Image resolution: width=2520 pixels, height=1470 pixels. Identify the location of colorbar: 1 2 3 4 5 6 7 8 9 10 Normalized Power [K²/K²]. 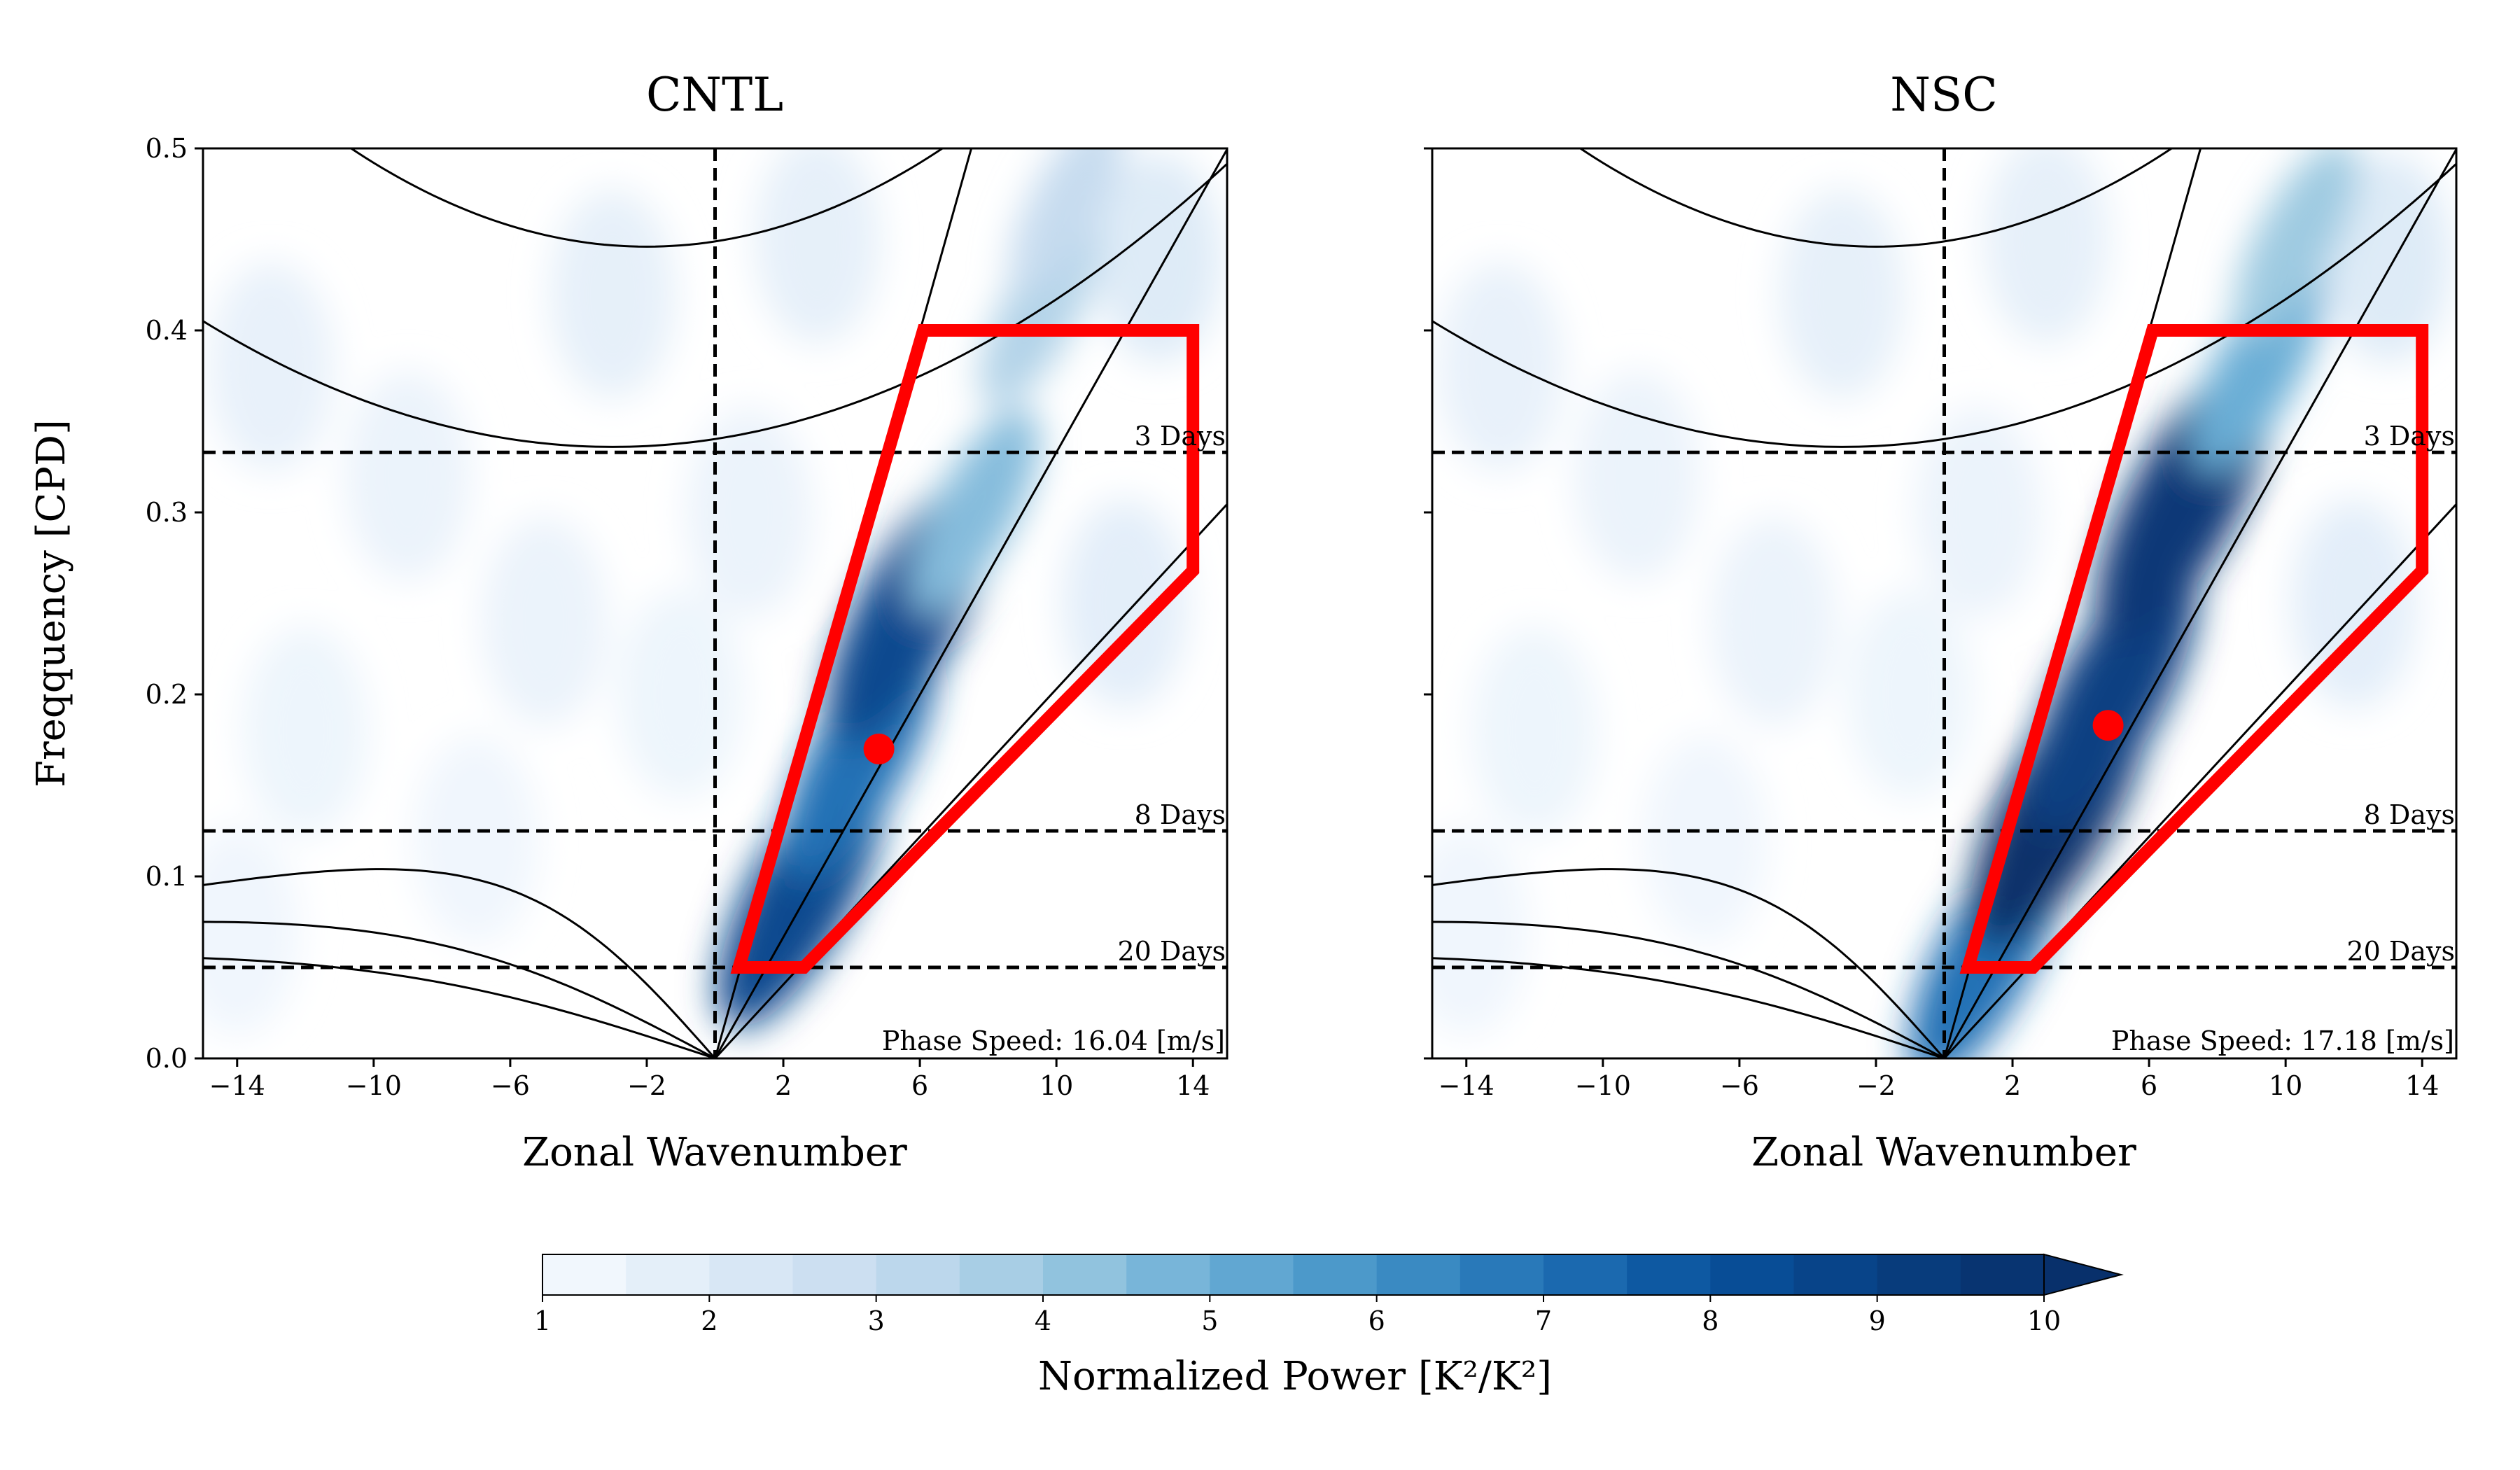
(1329, 1326).